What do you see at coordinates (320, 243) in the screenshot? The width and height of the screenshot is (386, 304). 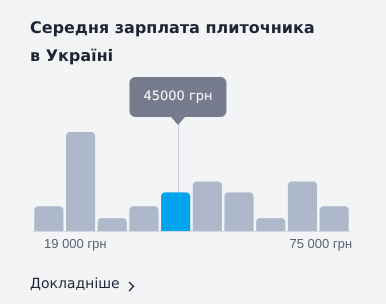 I see `text: 75 000 грн` at bounding box center [320, 243].